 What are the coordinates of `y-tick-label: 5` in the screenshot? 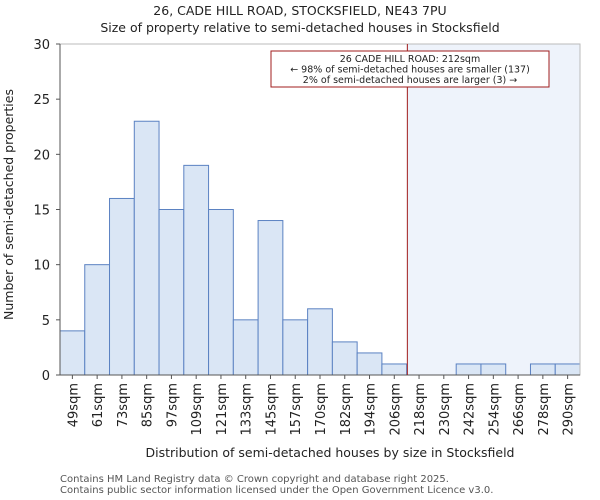 It's located at (46, 321).